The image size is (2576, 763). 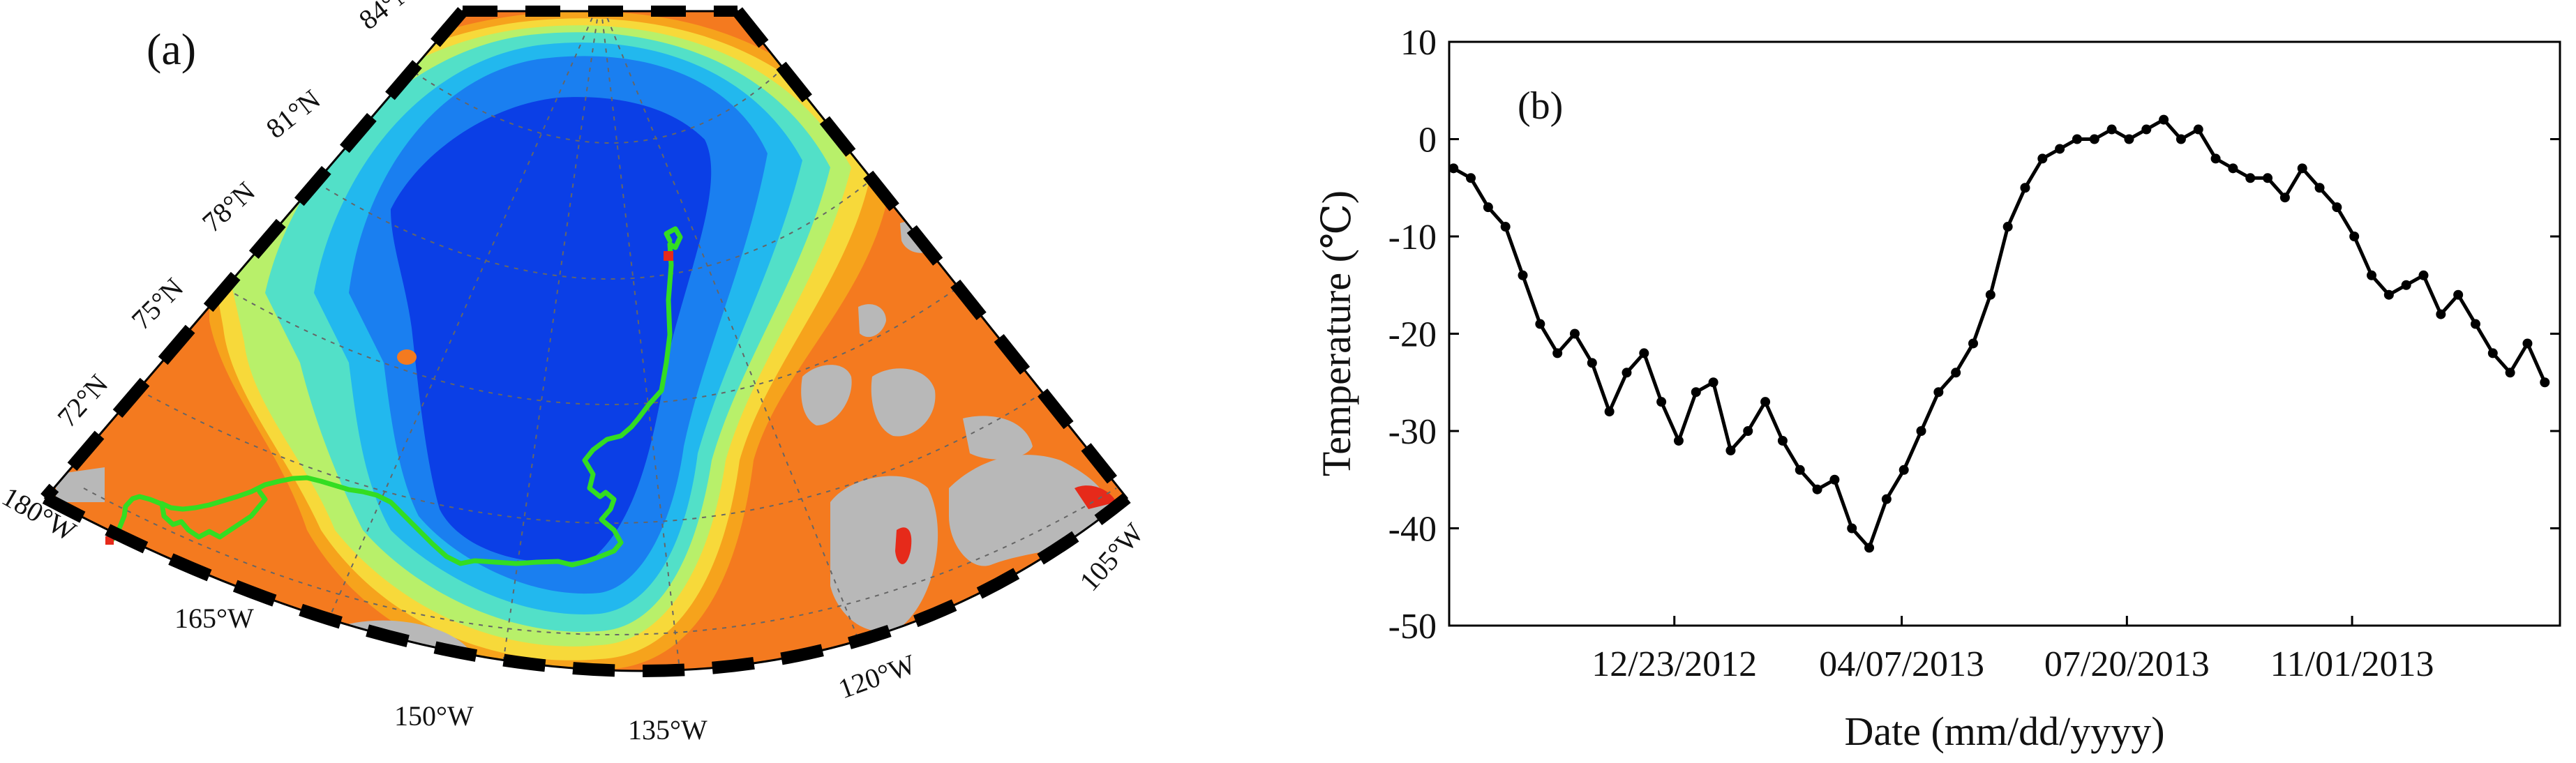 I want to click on lon-label-150: 150°W, so click(x=434, y=716).